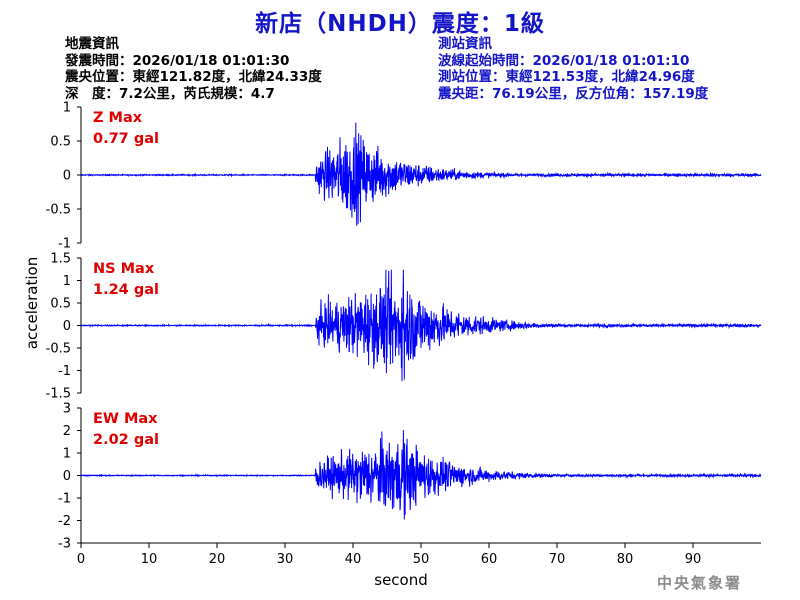 Image resolution: width=800 pixels, height=600 pixels. I want to click on max-value-EW: 2.02 gal, so click(126, 440).